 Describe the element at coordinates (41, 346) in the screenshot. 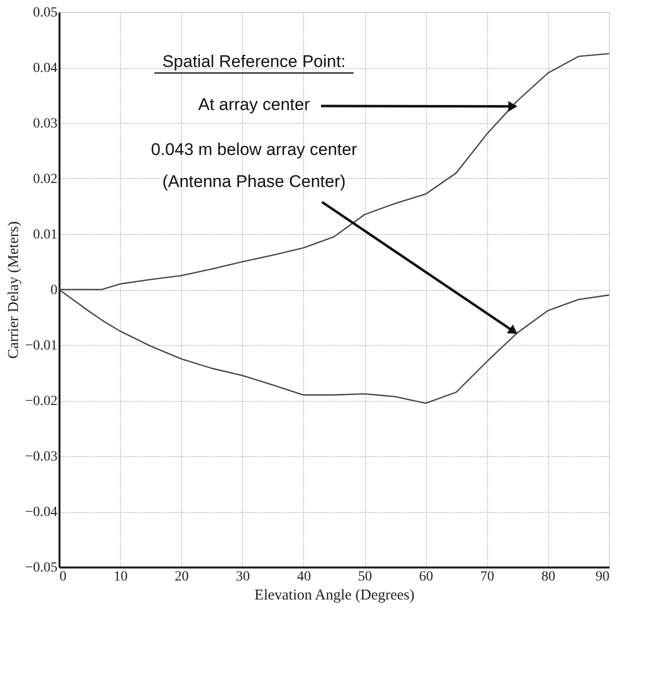

I see `y-tick-label: −0.01` at that location.